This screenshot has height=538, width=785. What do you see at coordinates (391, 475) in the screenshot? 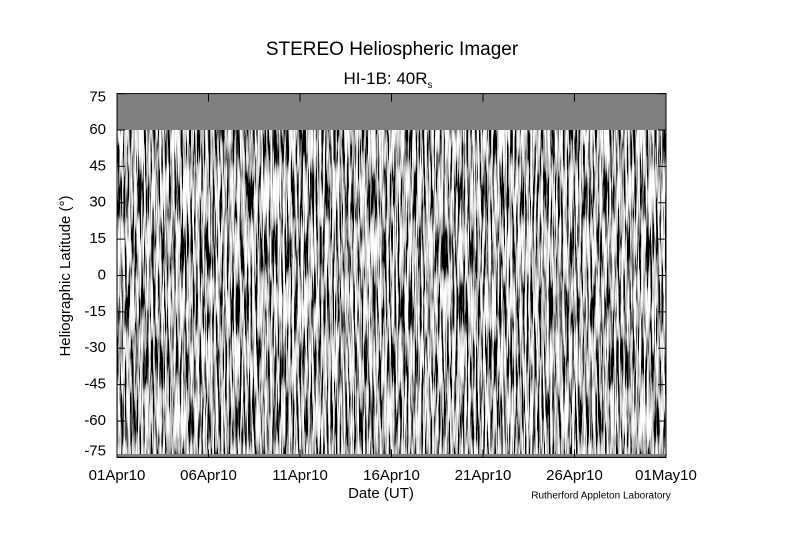
I see `x-tick-label: 16Apr10` at bounding box center [391, 475].